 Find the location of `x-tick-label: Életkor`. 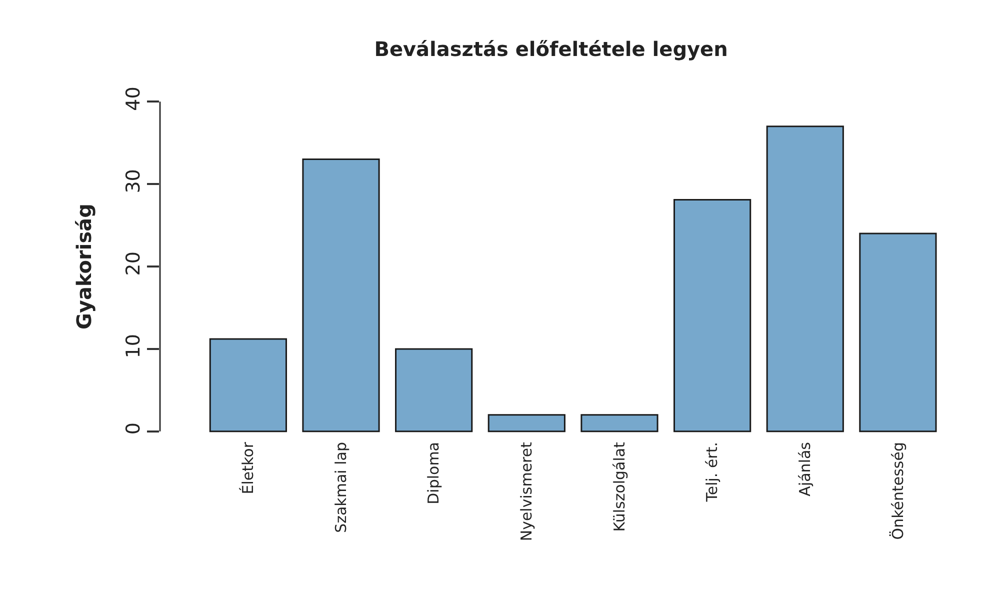

x-tick-label: Életkor is located at coordinates (248, 467).